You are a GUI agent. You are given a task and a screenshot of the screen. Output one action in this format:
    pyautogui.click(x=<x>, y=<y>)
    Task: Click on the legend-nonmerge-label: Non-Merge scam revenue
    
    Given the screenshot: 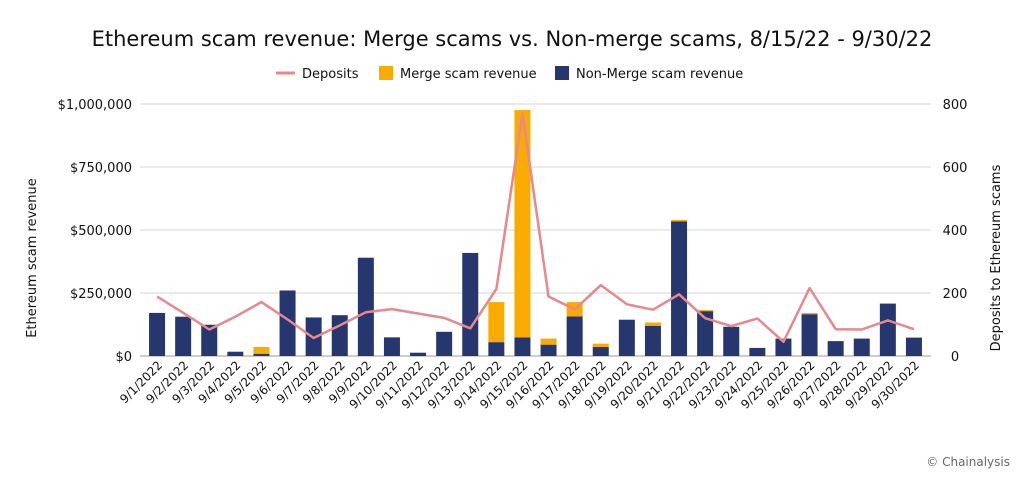 What is the action you would take?
    pyautogui.click(x=659, y=74)
    